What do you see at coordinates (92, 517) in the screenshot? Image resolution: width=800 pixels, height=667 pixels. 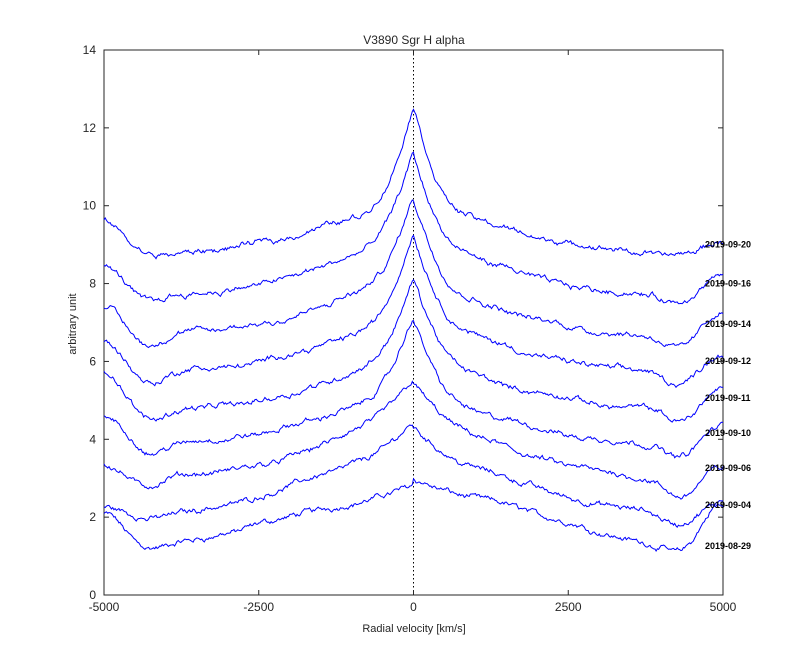 I see `y-tick-label: 2` at bounding box center [92, 517].